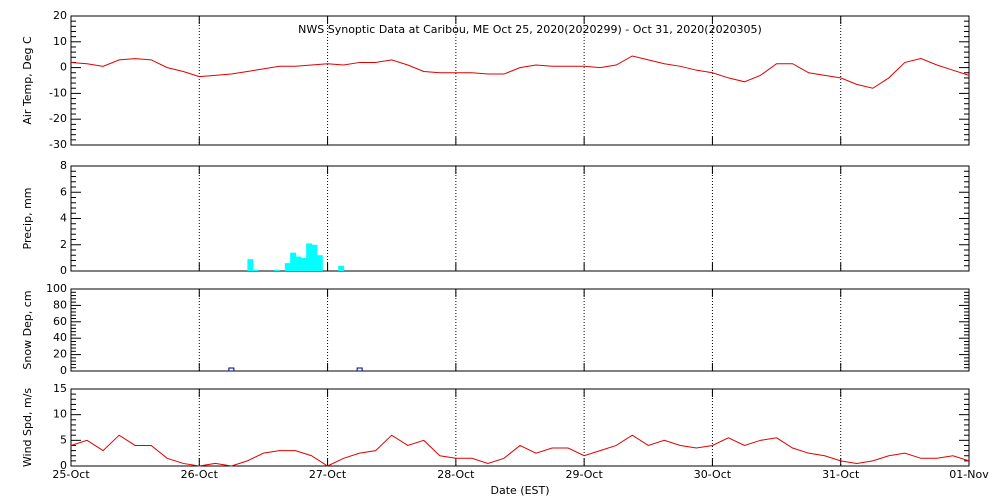 The image size is (1000, 500). I want to click on y-axis-label: Precip, mm, so click(27, 219).